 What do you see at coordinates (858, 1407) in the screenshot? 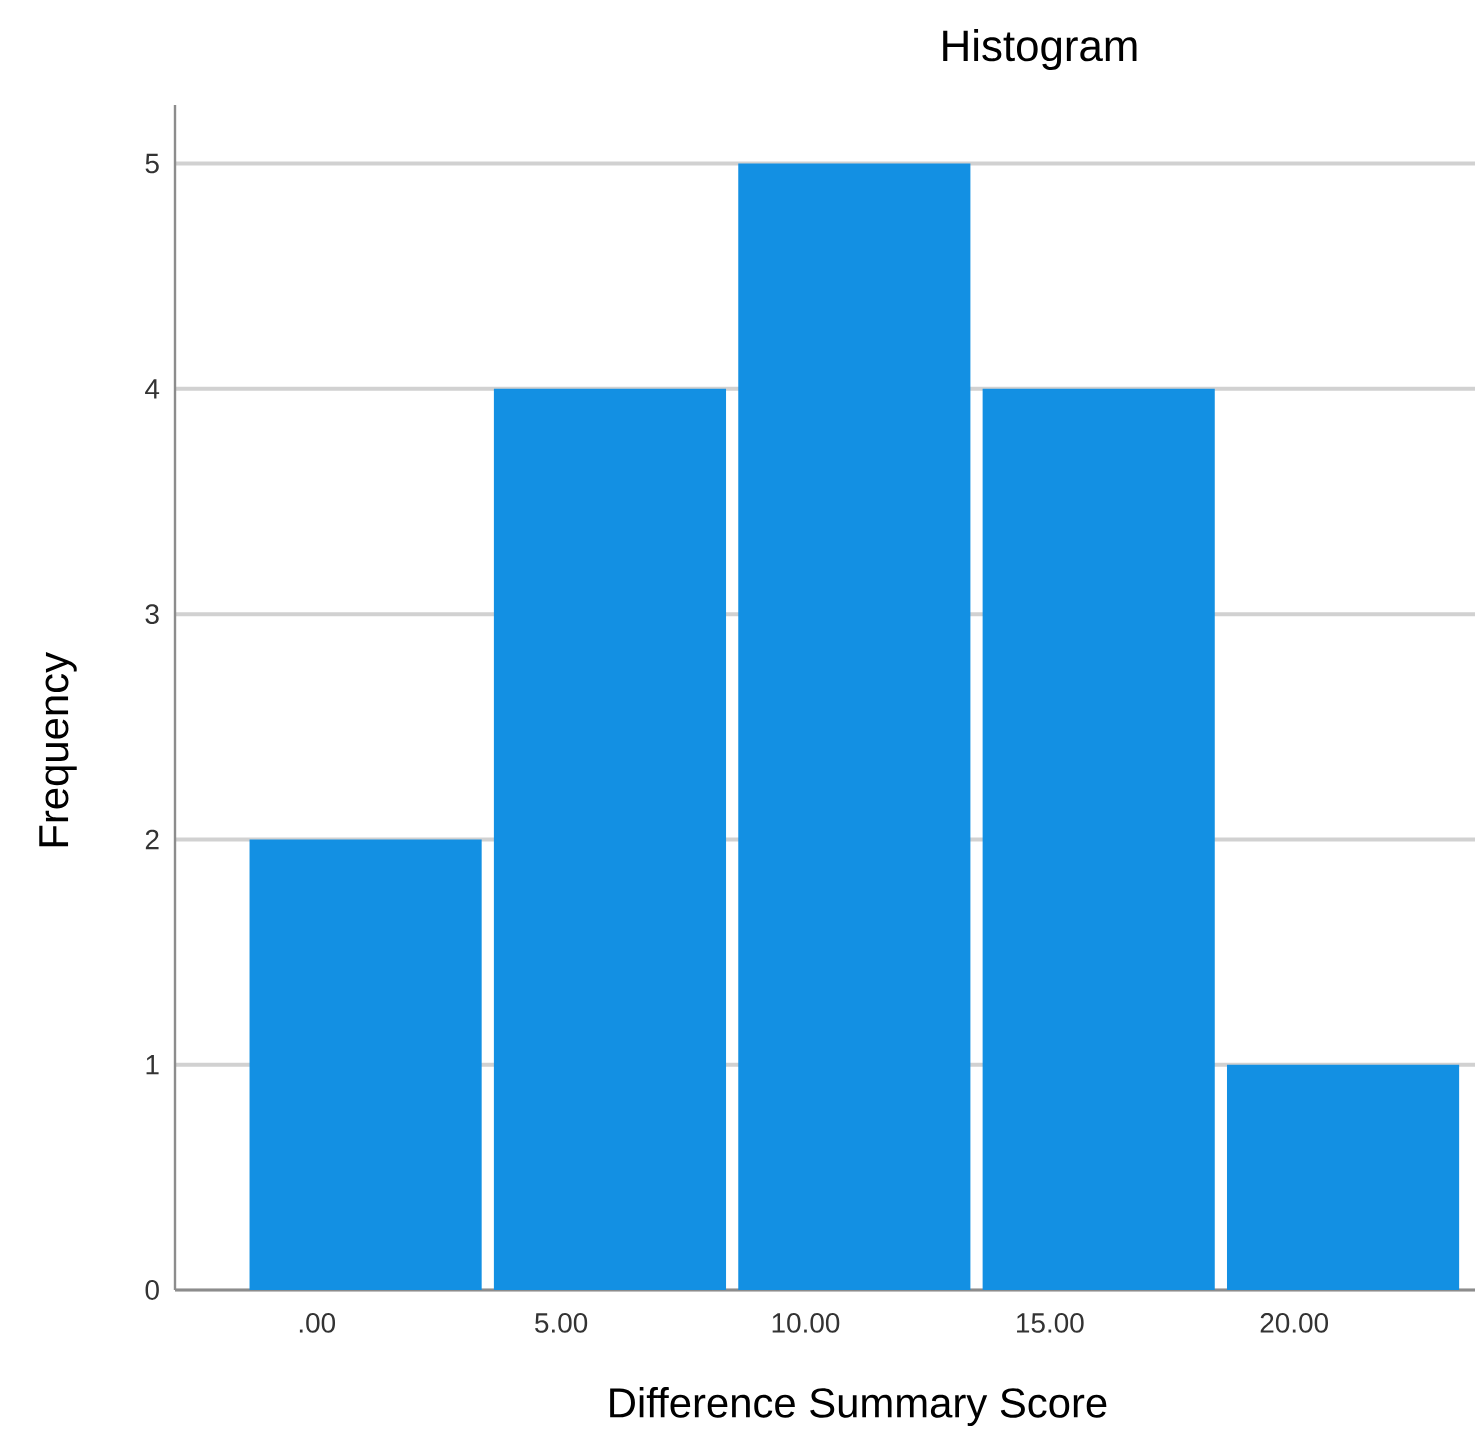
I see `x-axis-title: Difference Summary Score` at bounding box center [858, 1407].